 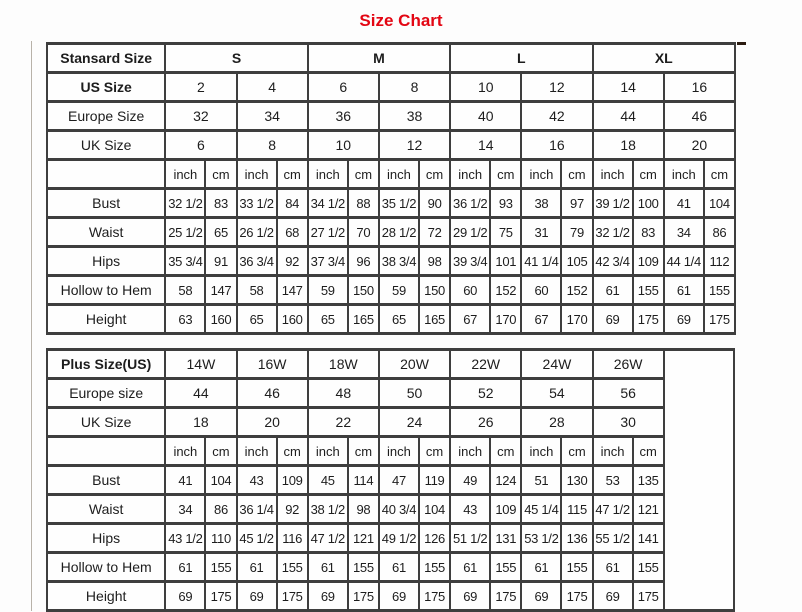 I want to click on measurement-row: Bust 41 104 43 109 45 114 47 119 49 124 51 130 53 135, so click(x=389, y=480).